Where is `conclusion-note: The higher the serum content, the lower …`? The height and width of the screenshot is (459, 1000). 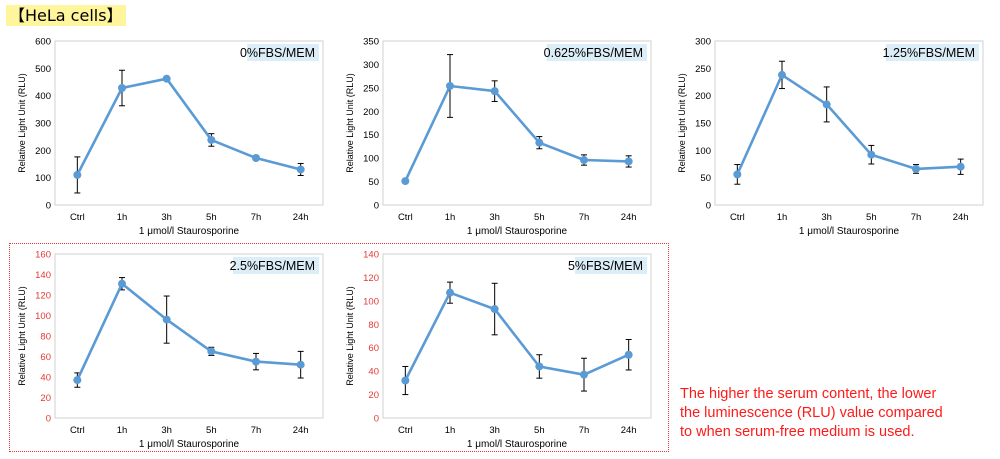
conclusion-note: The higher the serum content, the lower … is located at coordinates (837, 413).